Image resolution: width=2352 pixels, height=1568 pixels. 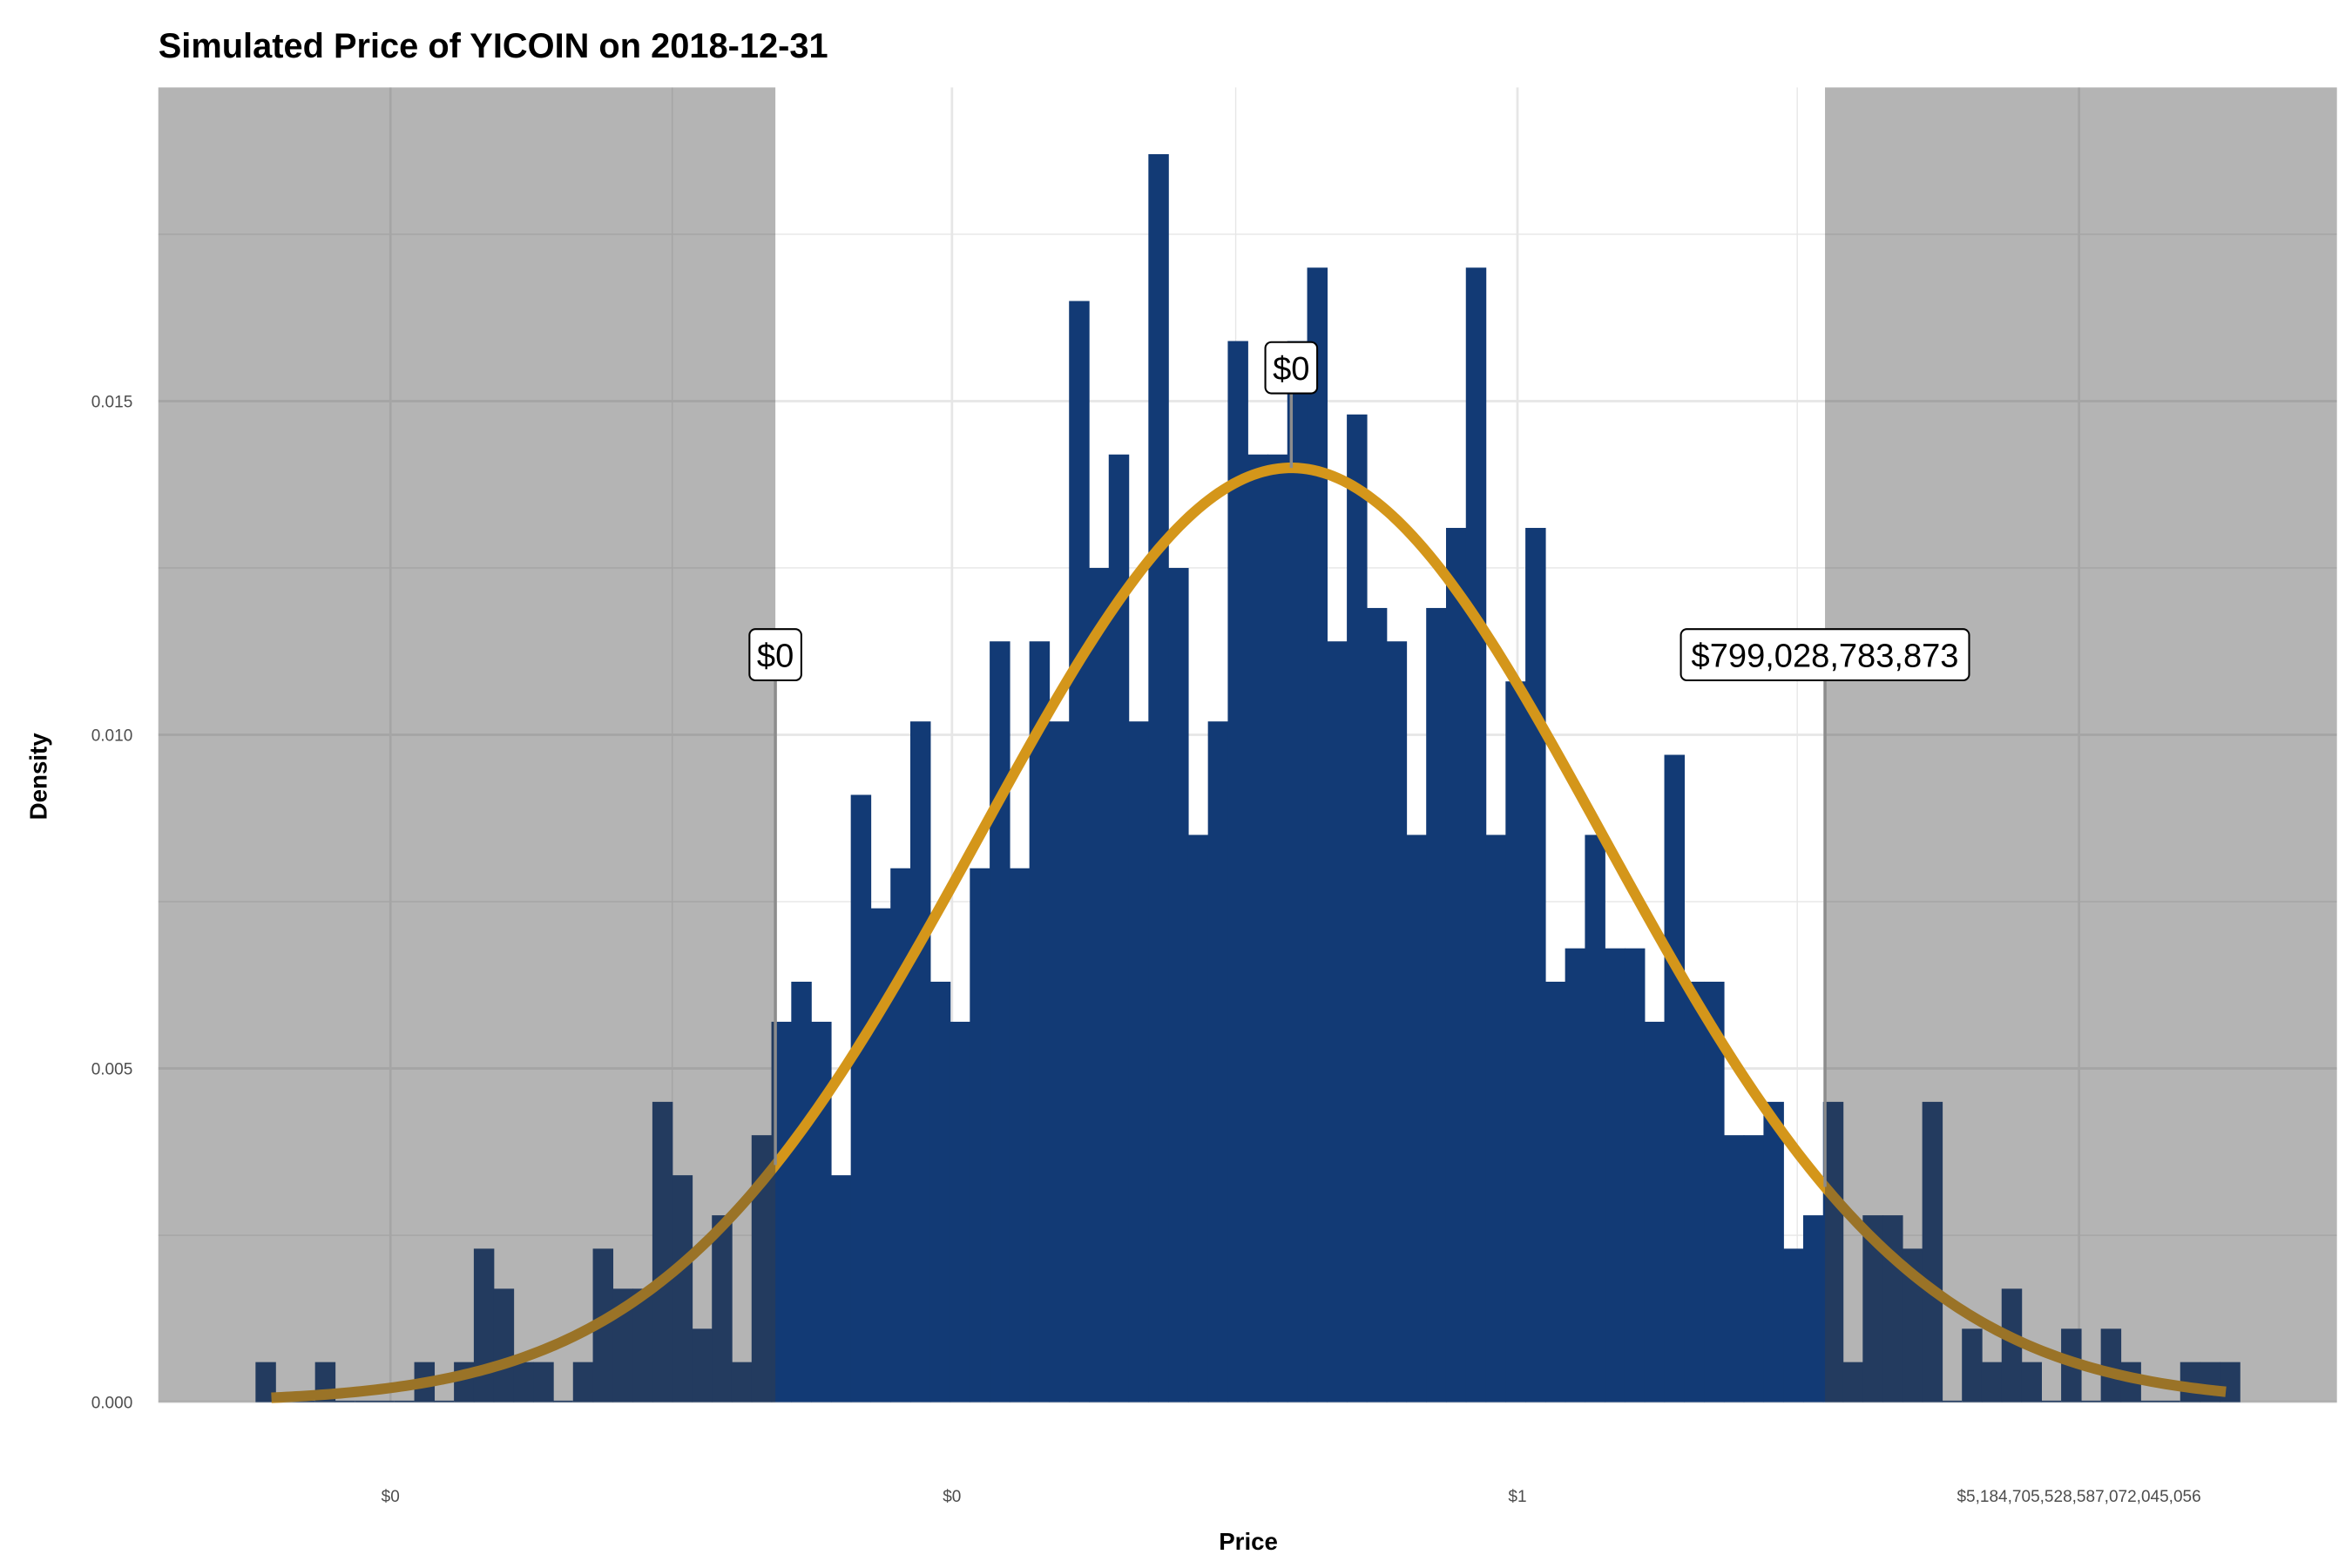 What do you see at coordinates (1248, 1541) in the screenshot?
I see `x-axis-label: Price` at bounding box center [1248, 1541].